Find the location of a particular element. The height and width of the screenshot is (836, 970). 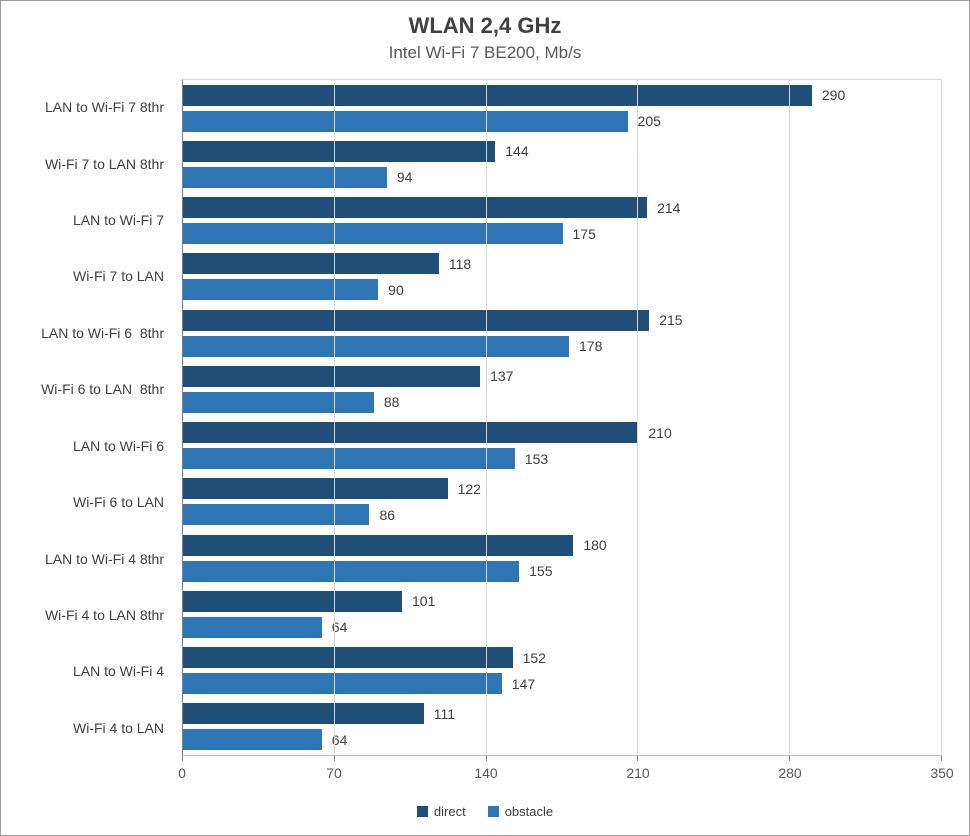

bar-row: 155 is located at coordinates (562, 571).